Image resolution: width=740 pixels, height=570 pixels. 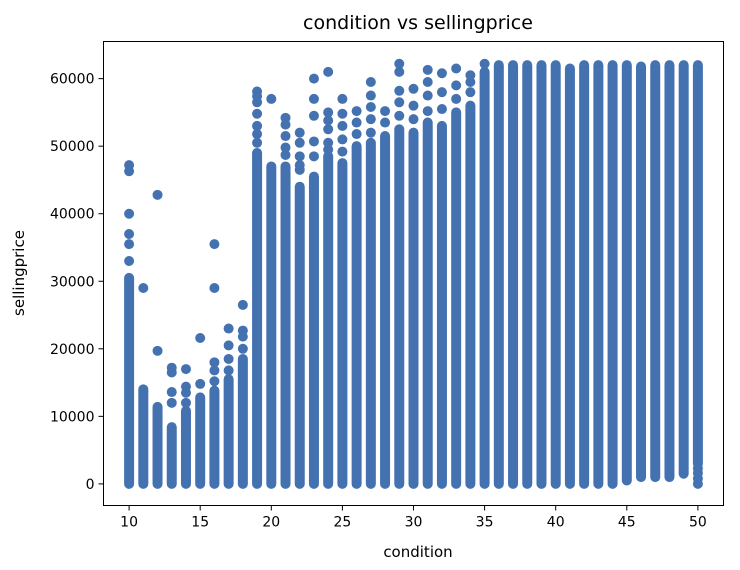 What do you see at coordinates (72, 282) in the screenshot?
I see `y-tick-label: 30000` at bounding box center [72, 282].